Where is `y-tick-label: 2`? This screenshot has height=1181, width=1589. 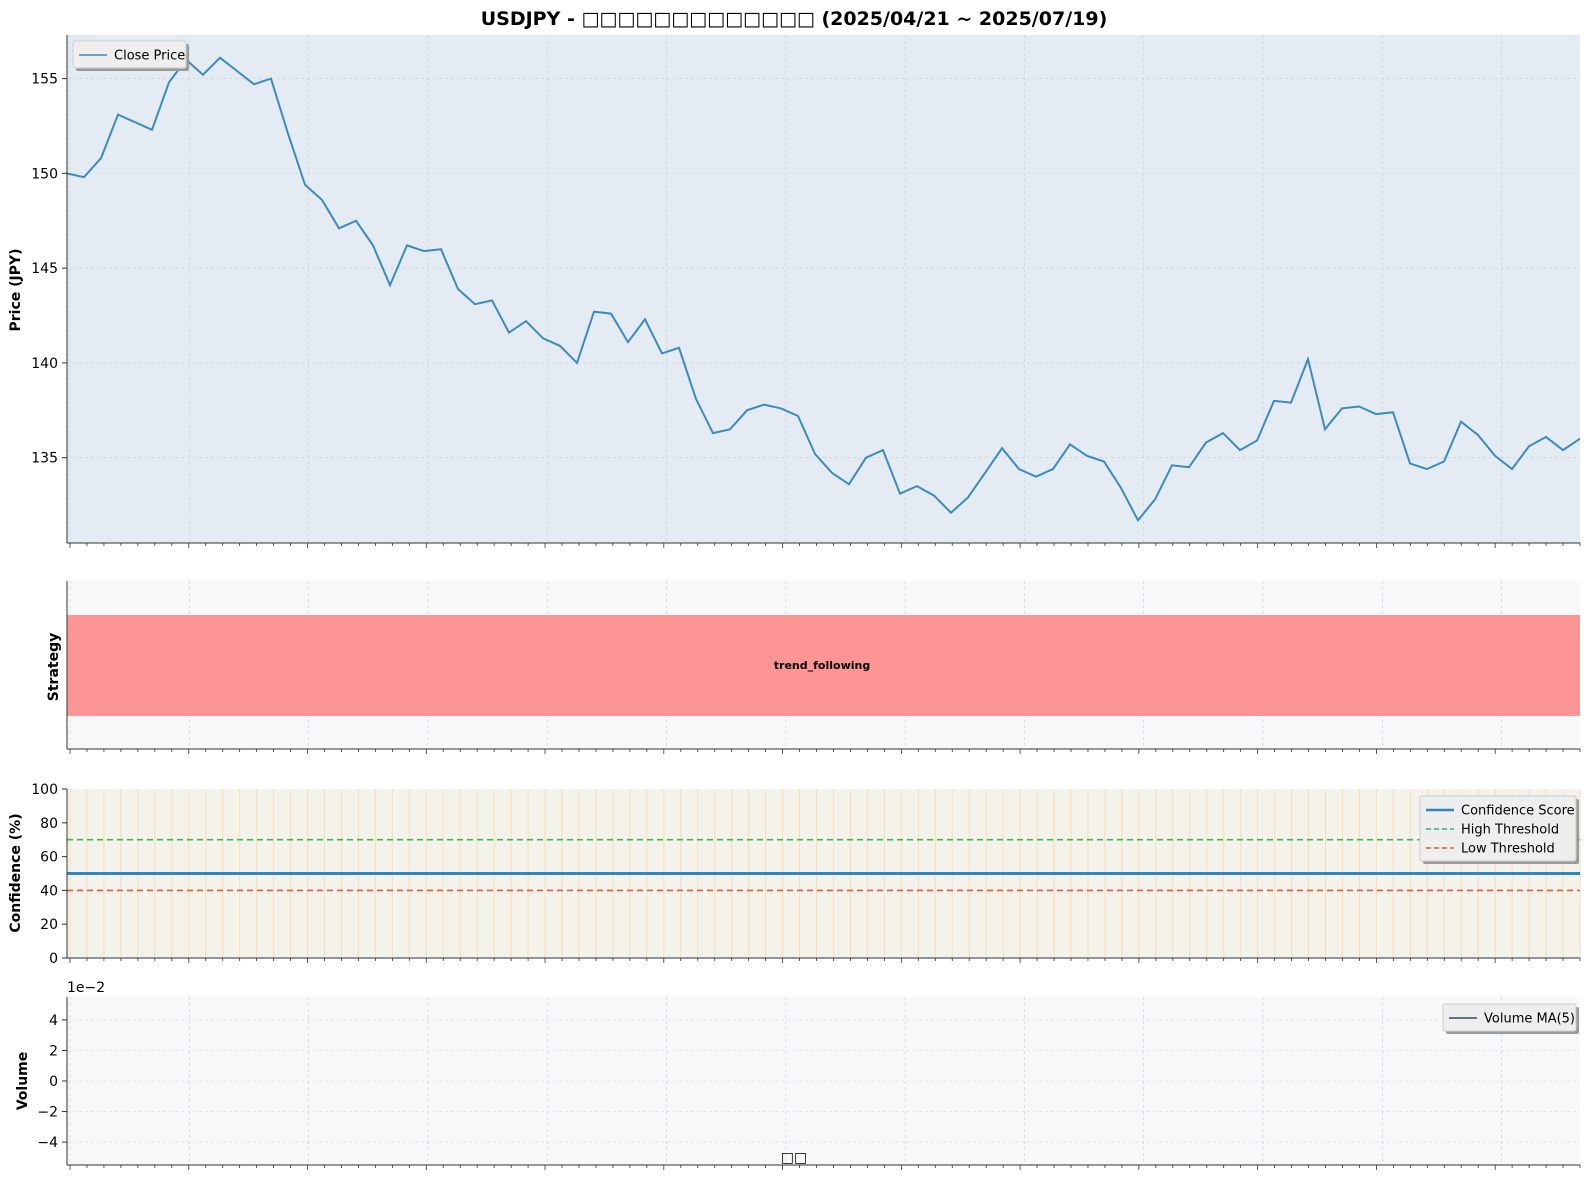
y-tick-label: 2 is located at coordinates (53, 1051).